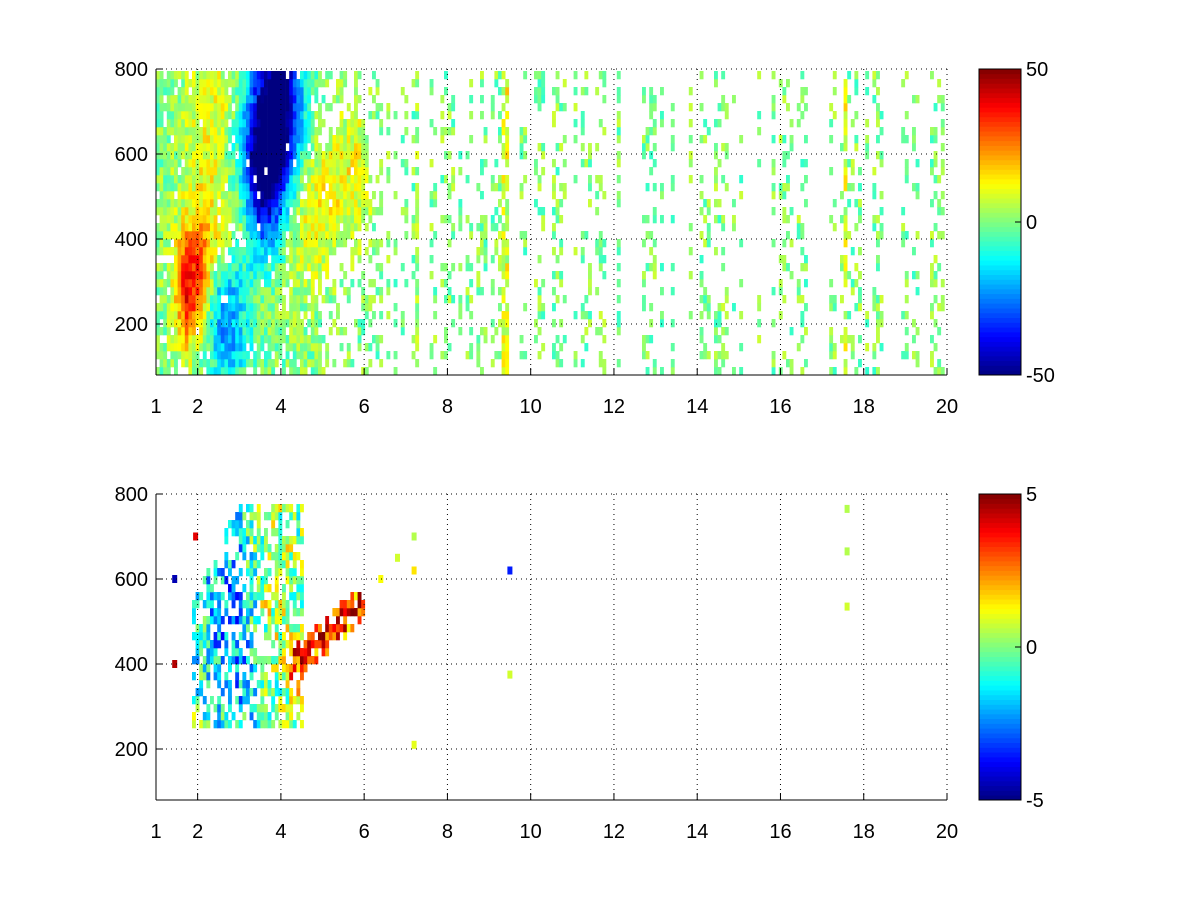  Describe the element at coordinates (131, 665) in the screenshot. I see `y-tick-label: 400` at that location.